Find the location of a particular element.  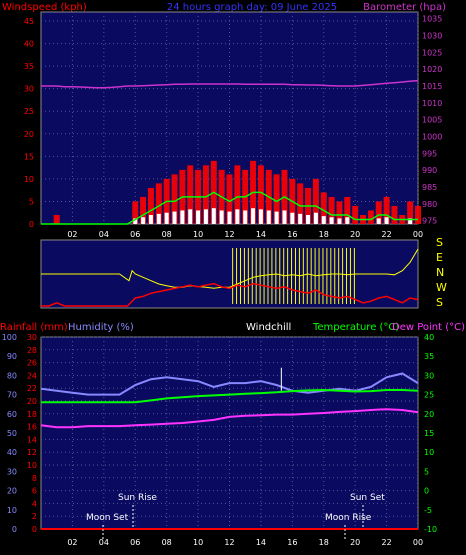

direction-label: W is located at coordinates (441, 287).